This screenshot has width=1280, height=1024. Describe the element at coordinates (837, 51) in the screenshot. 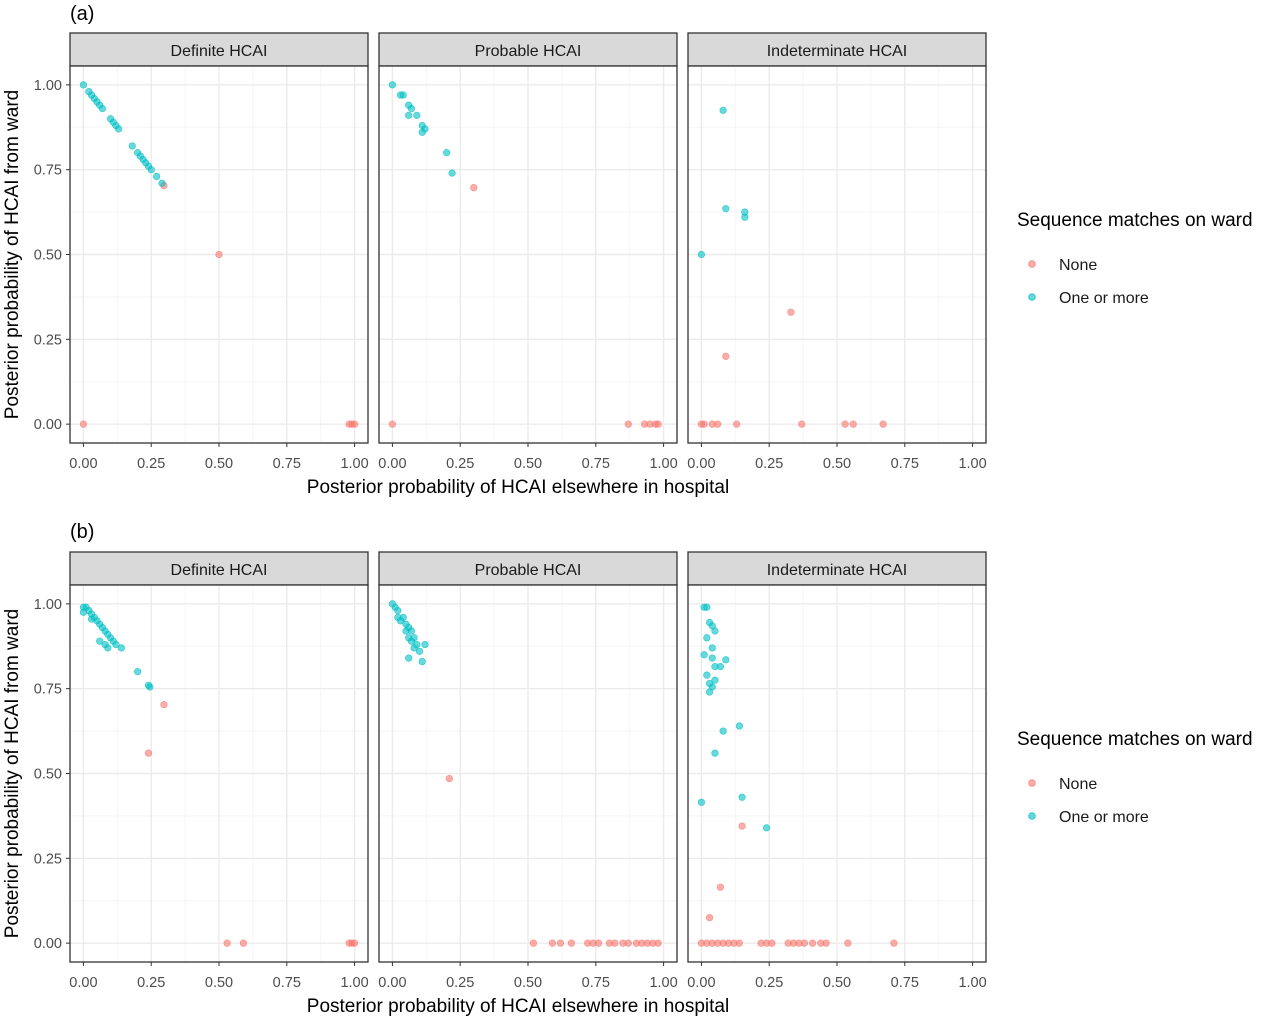

I see `facet-title: Indeterminate HCAI` at that location.